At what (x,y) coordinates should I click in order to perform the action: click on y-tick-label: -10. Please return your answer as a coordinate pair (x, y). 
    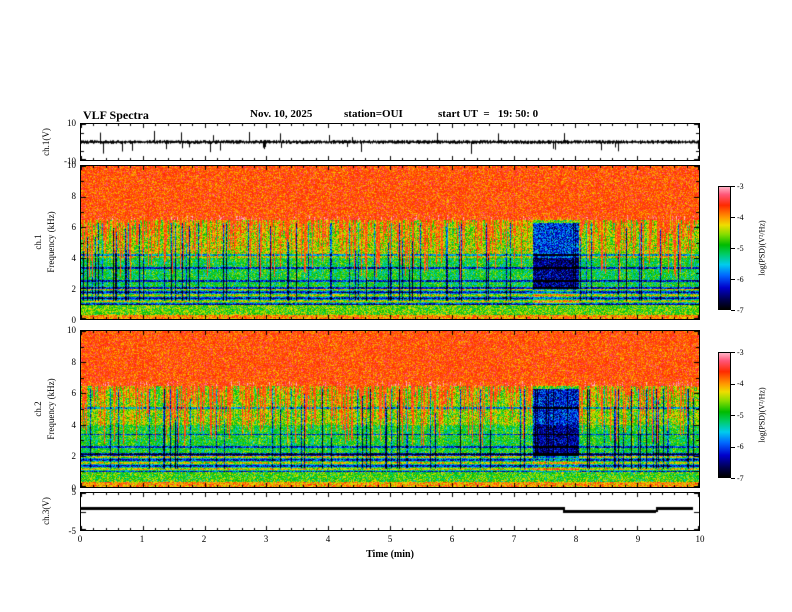
    Looking at the image, I should click on (70, 161).